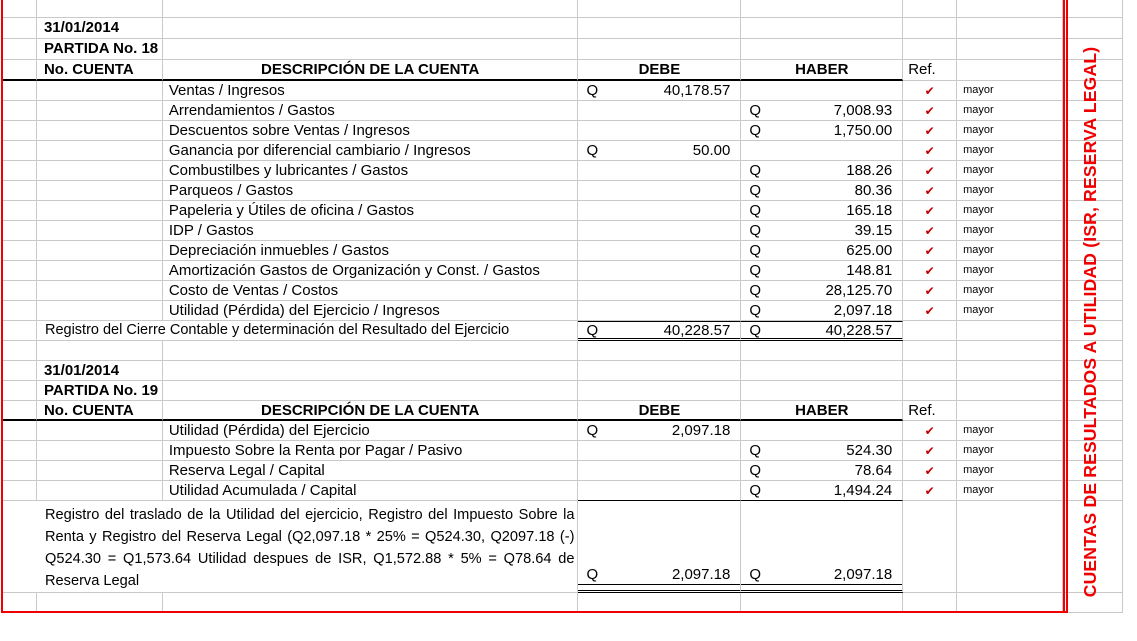 The height and width of the screenshot is (641, 1137). Describe the element at coordinates (822, 471) in the screenshot. I see `haber-cell: Q 78.64` at that location.